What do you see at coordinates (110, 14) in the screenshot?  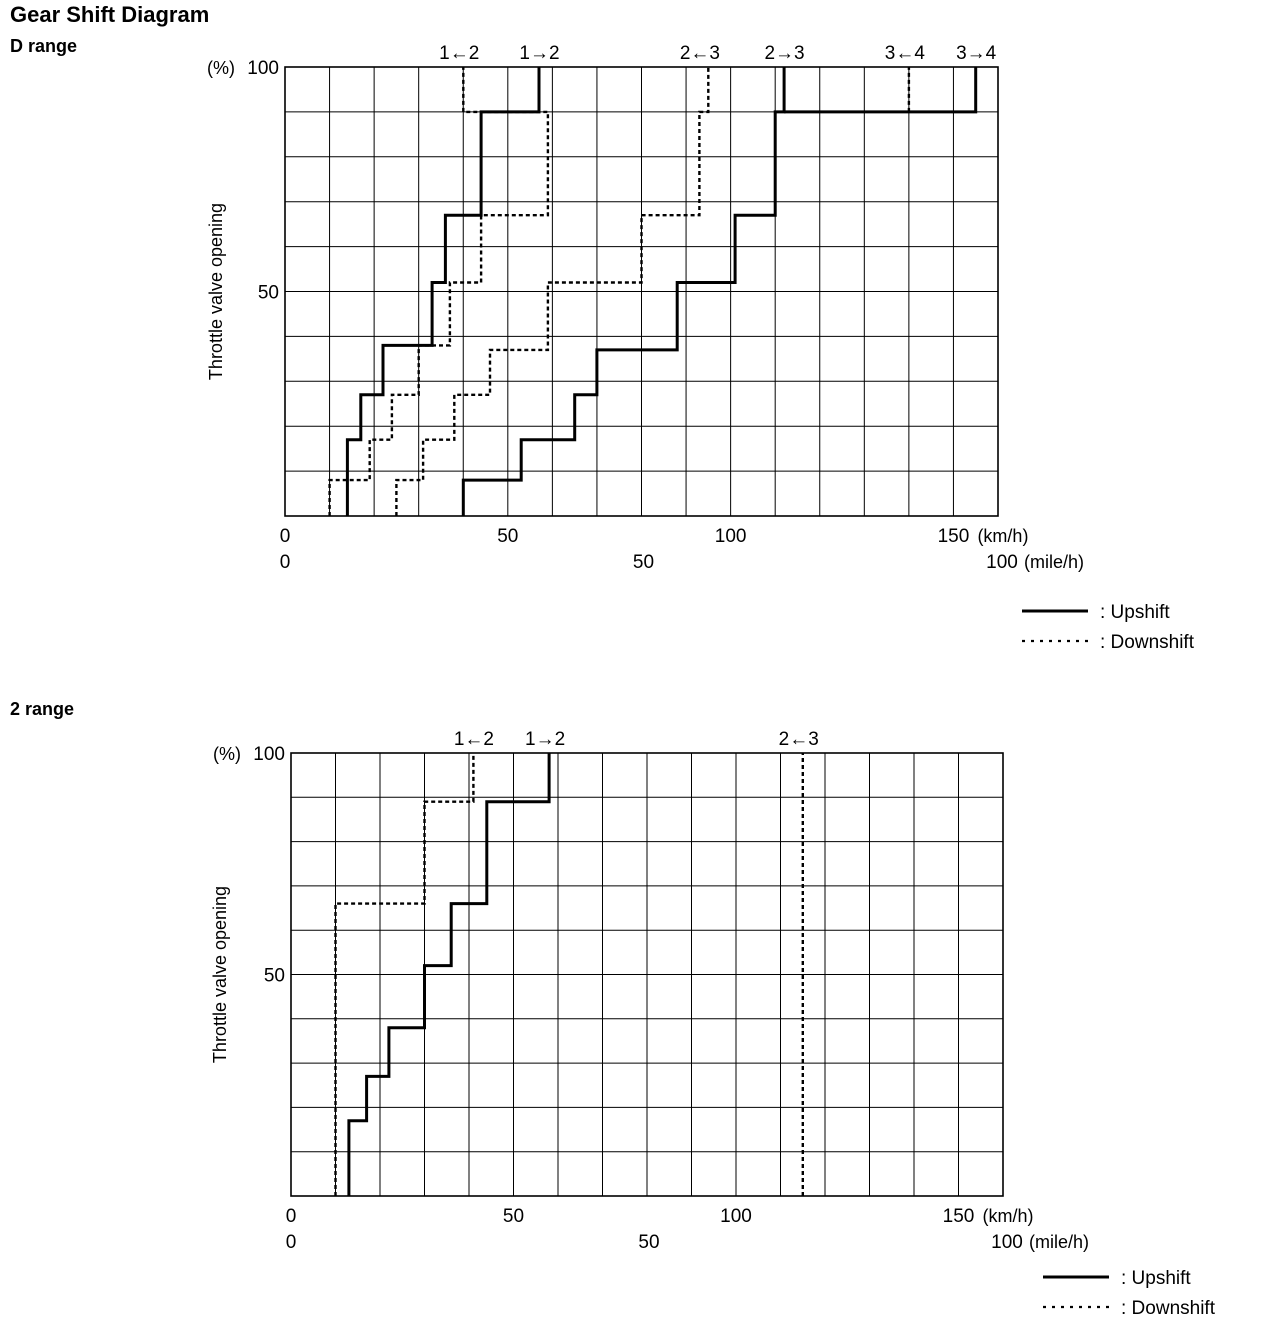 I see `page-title: Gear Shift Diagram` at bounding box center [110, 14].